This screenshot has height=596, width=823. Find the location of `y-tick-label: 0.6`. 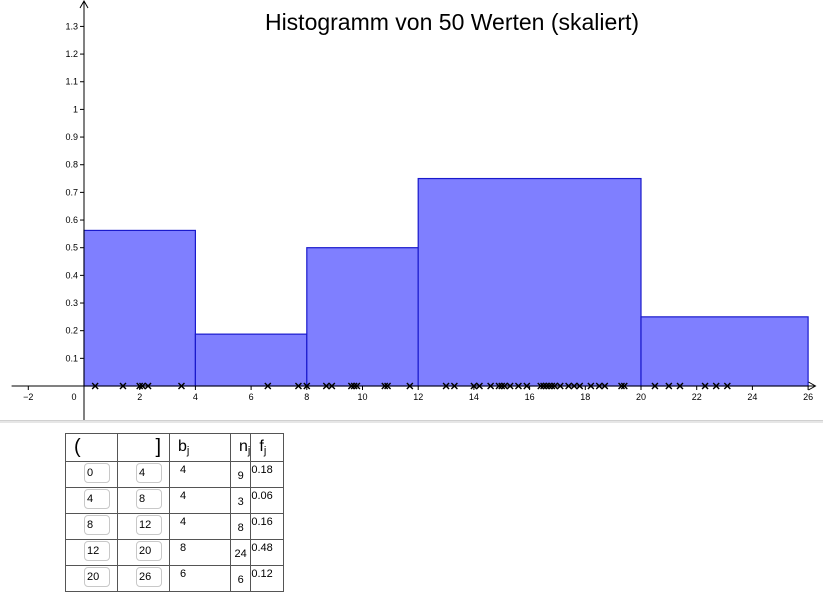

y-tick-label: 0.6 is located at coordinates (71, 220).